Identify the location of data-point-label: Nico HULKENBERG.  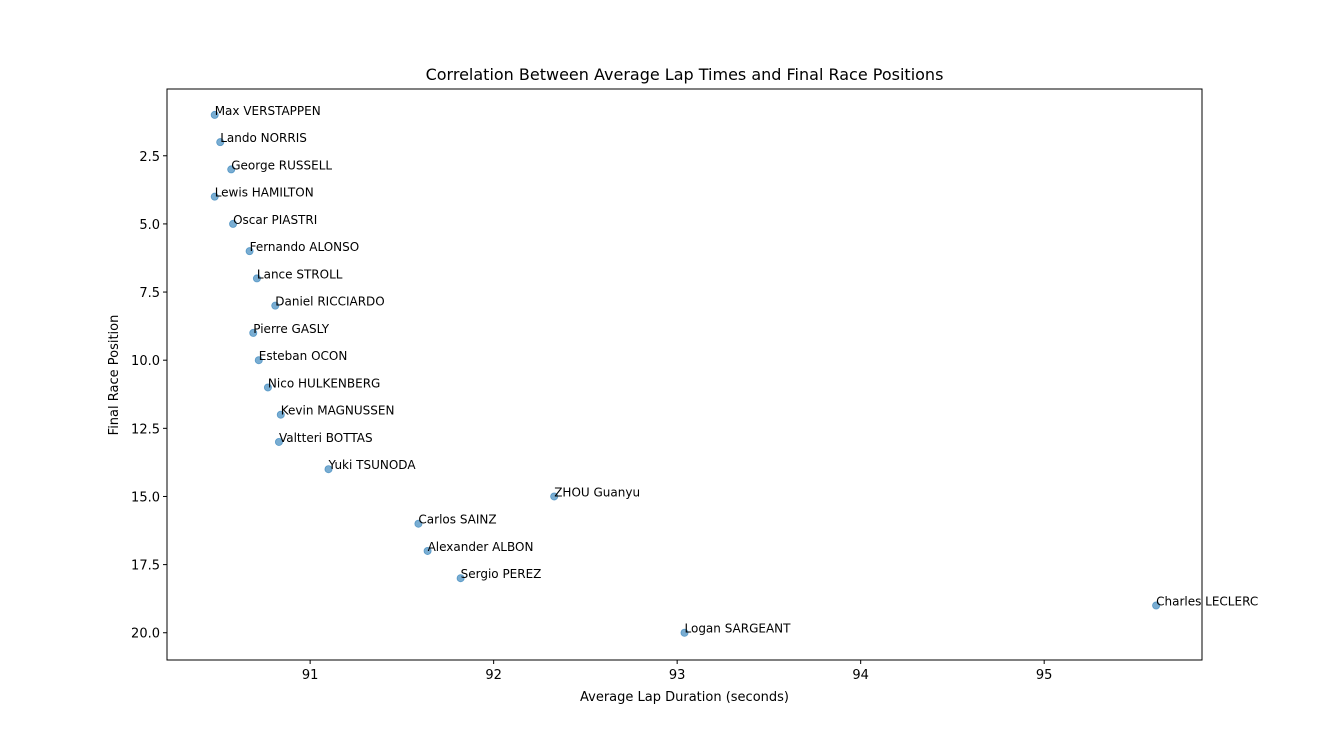
(324, 383).